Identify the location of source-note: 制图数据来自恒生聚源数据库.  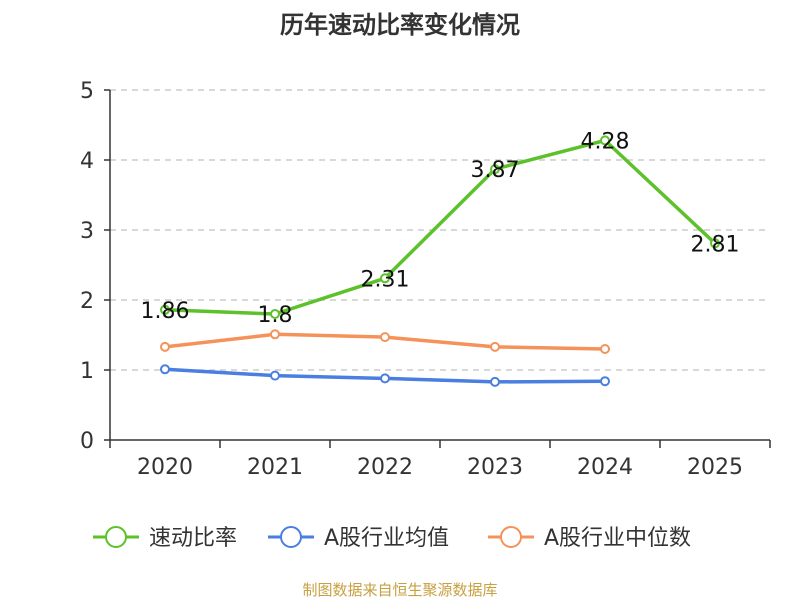
(399, 590).